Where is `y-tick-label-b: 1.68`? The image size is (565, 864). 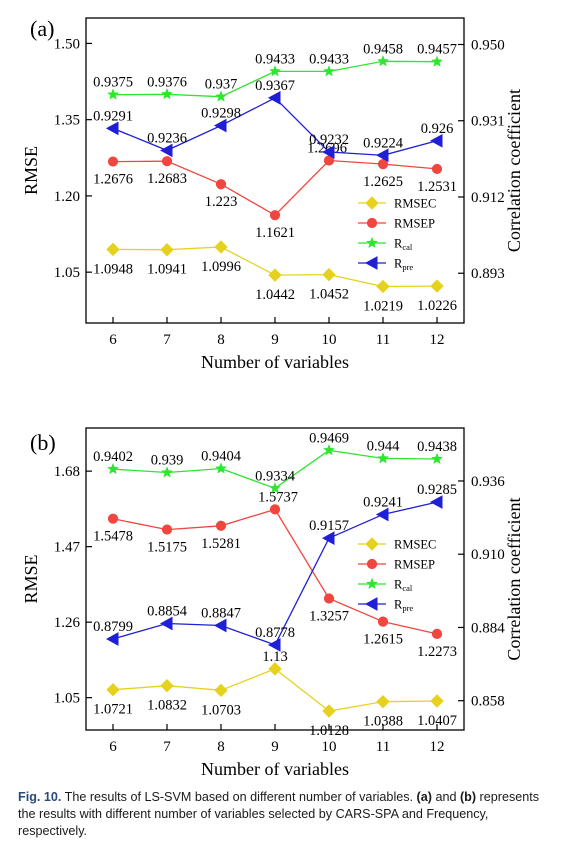
y-tick-label-b: 1.68 is located at coordinates (67, 472).